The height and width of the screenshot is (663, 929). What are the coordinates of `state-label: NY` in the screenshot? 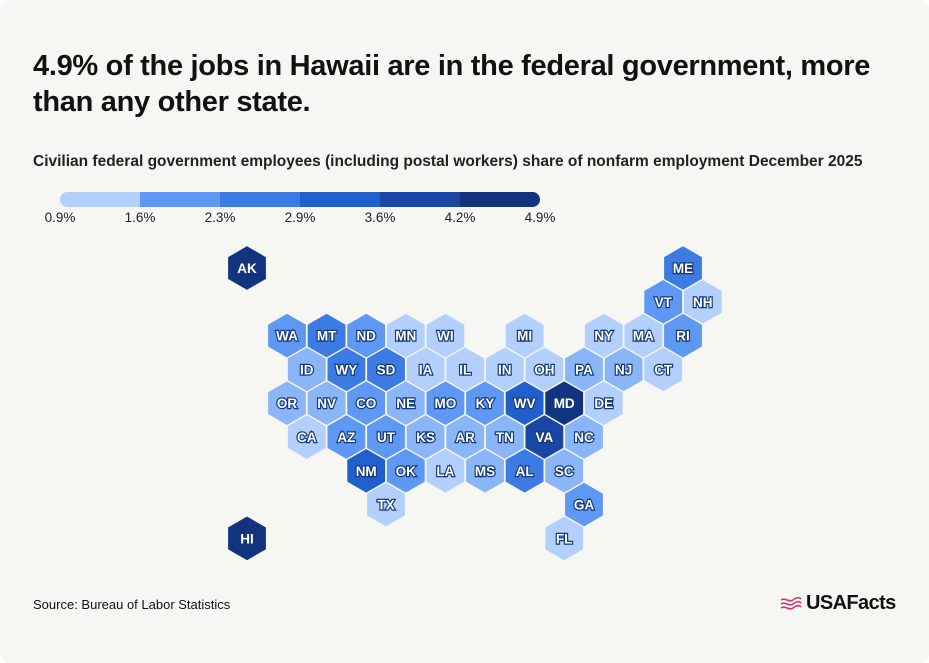 It's located at (603, 336).